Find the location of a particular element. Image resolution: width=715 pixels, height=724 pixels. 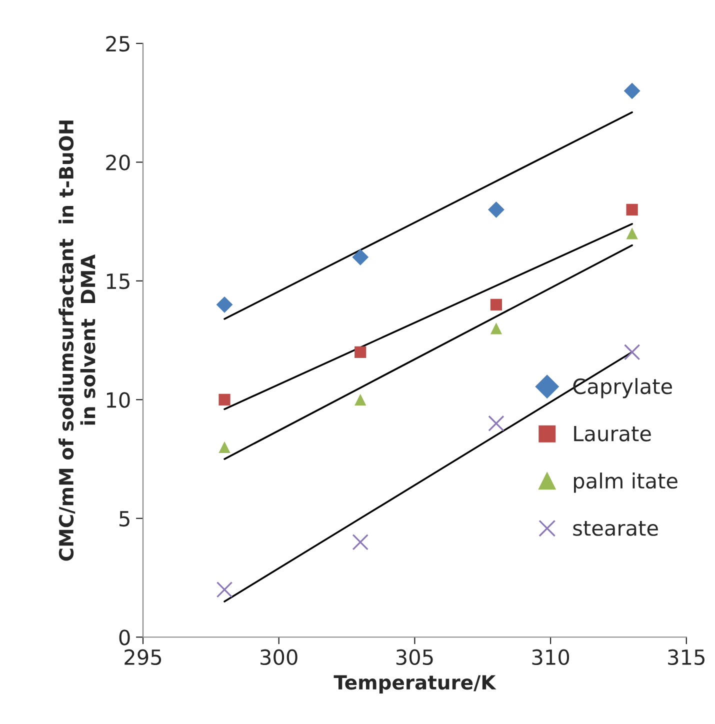

legend-label: Caprylate is located at coordinates (622, 388).